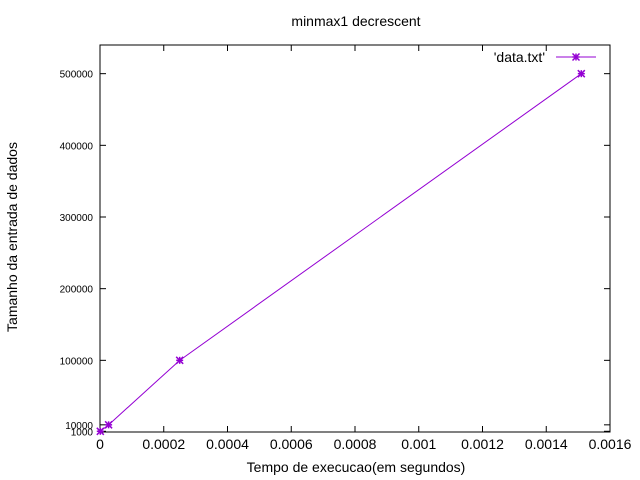  I want to click on x-tick-label: 0.001, so click(418, 444).